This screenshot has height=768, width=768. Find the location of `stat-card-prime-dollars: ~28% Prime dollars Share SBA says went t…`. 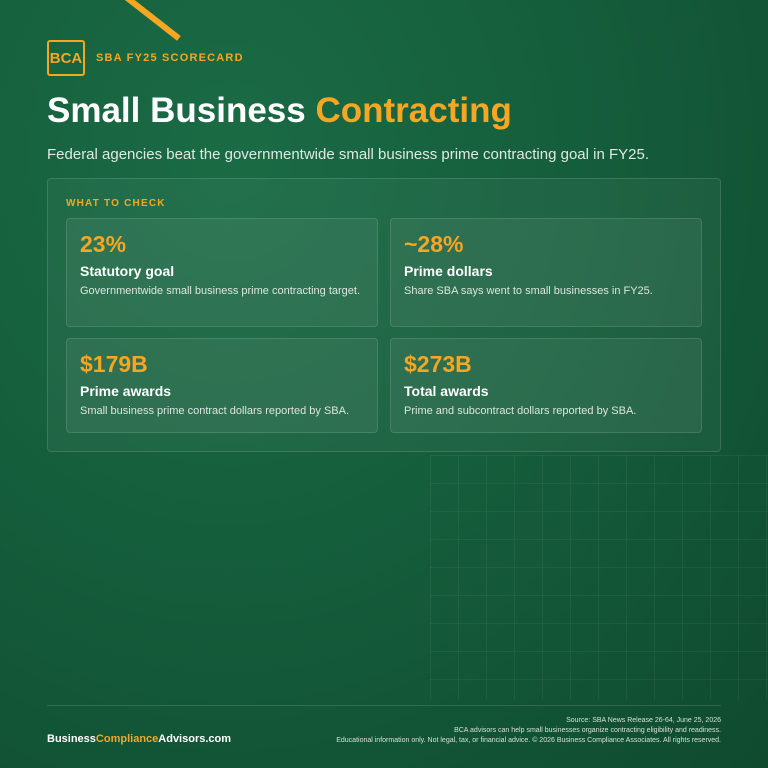

stat-card-prime-dollars: ~28% Prime dollars Share SBA says went t… is located at coordinates (546, 272).